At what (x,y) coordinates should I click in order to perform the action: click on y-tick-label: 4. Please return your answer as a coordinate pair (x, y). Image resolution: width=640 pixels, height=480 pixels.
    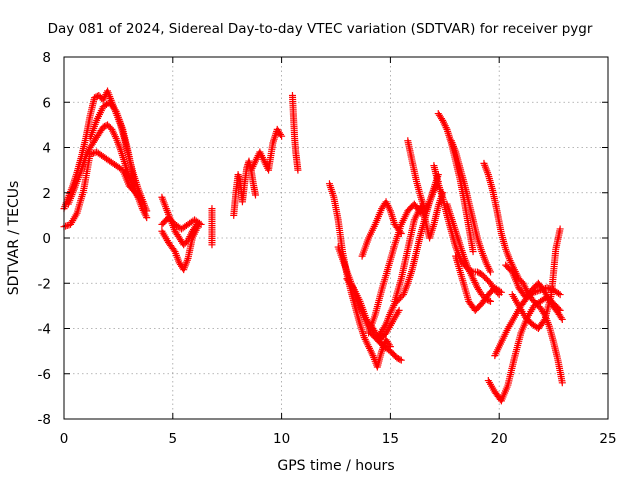
    Looking at the image, I should click on (46, 149).